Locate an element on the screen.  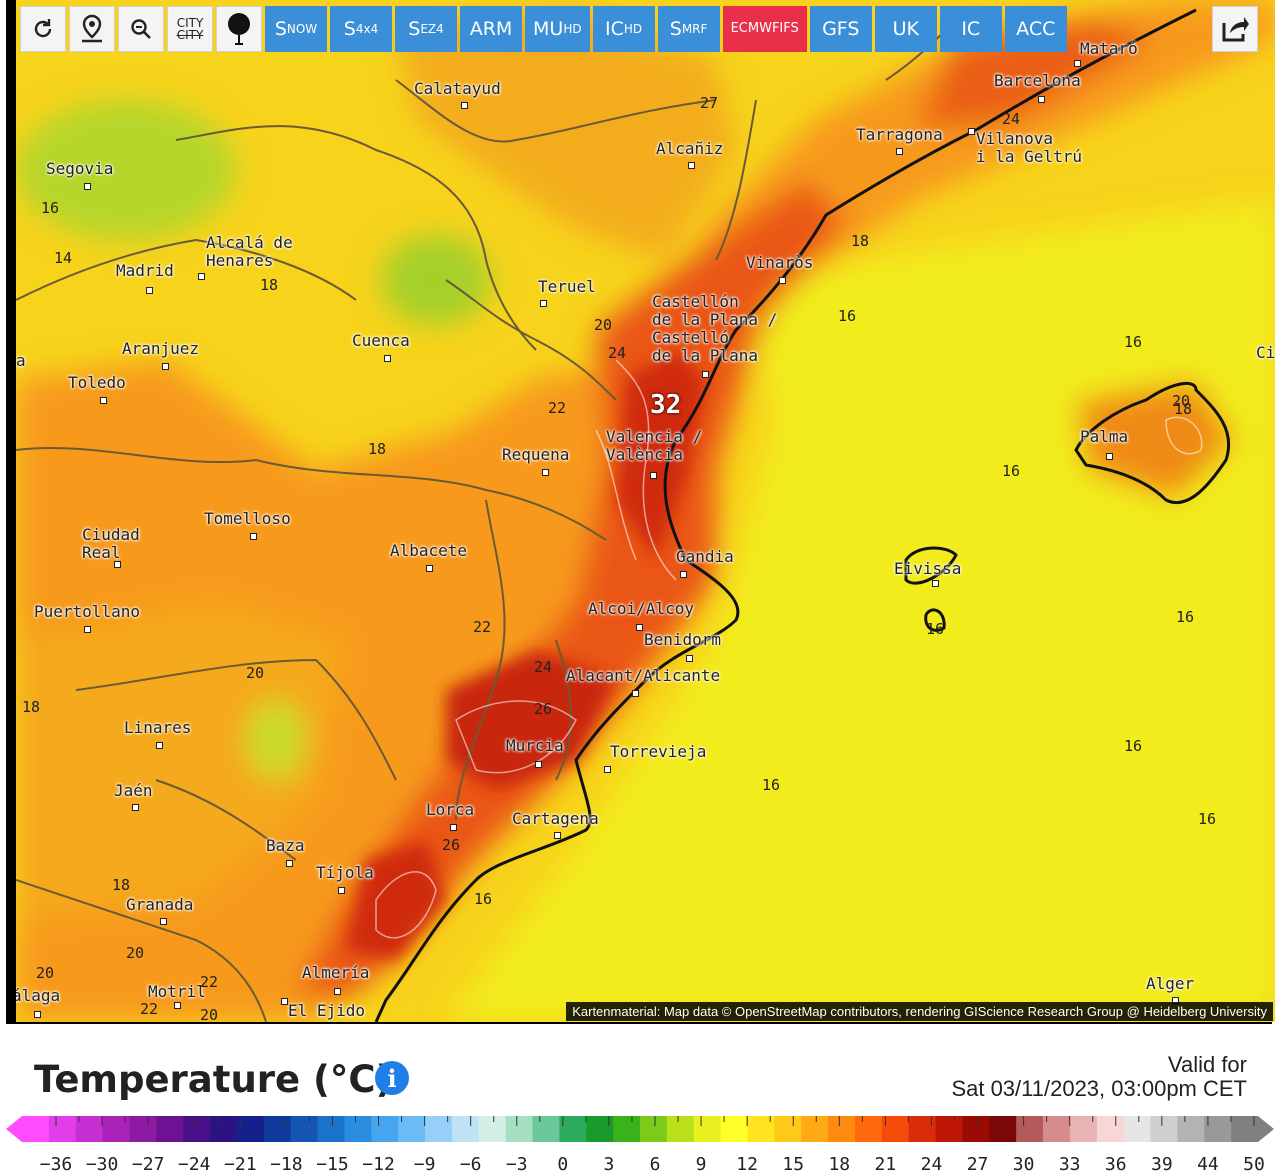
balloon-button is located at coordinates (239, 29).